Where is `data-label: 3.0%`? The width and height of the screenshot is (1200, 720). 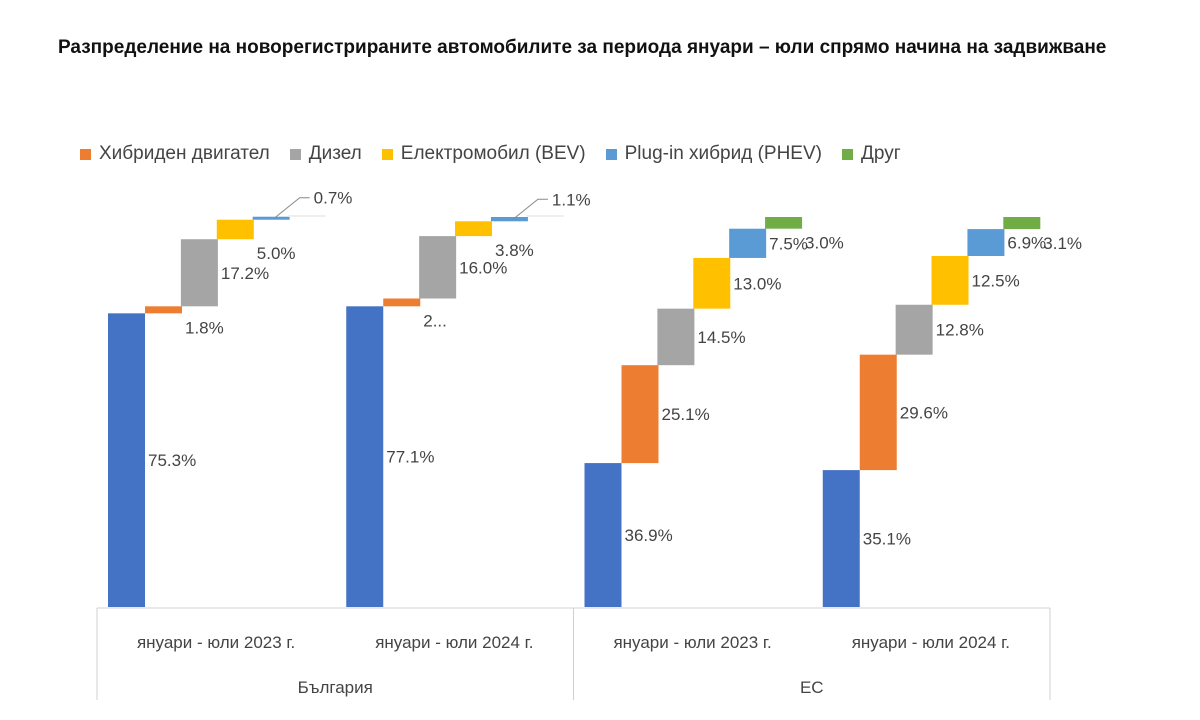
data-label: 3.0% is located at coordinates (824, 243).